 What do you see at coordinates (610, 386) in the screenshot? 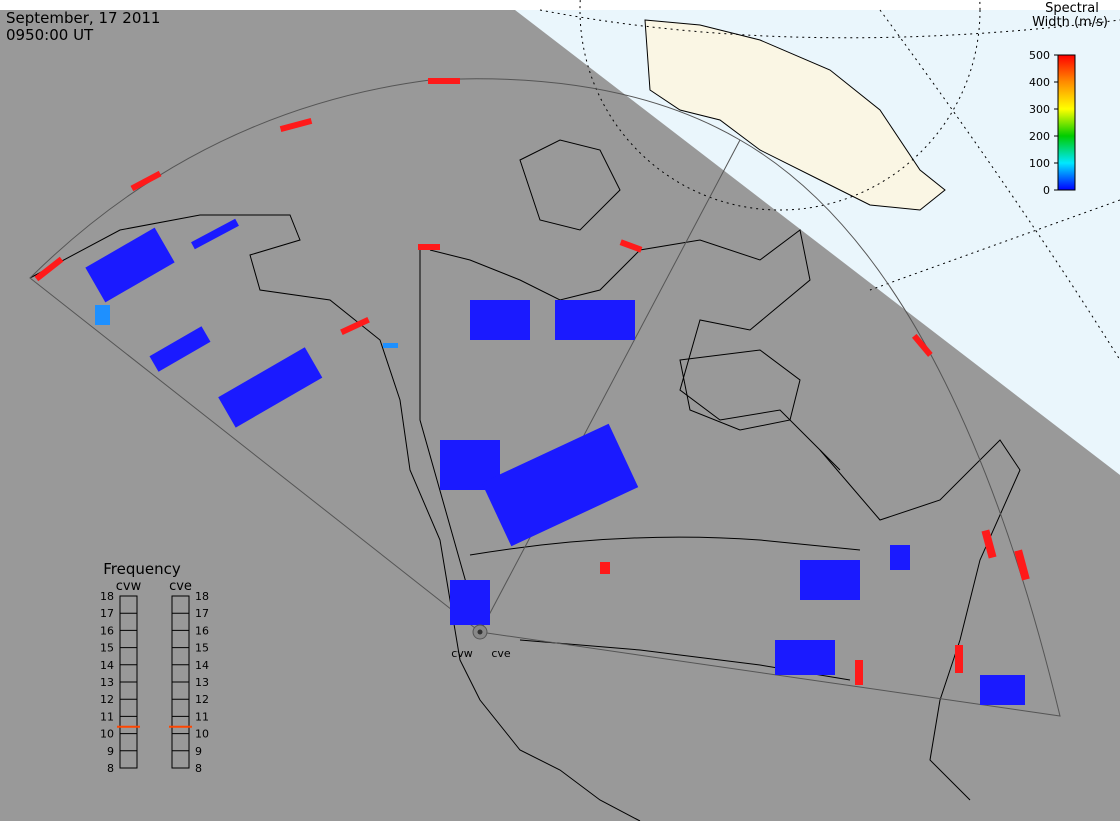
I see `fov-divider` at bounding box center [610, 386].